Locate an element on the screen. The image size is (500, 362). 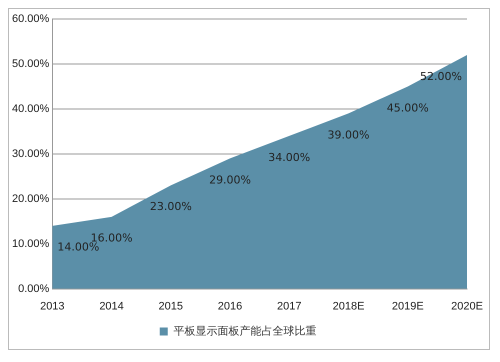
y-tick-label: 30.00% is located at coordinates (31, 154).